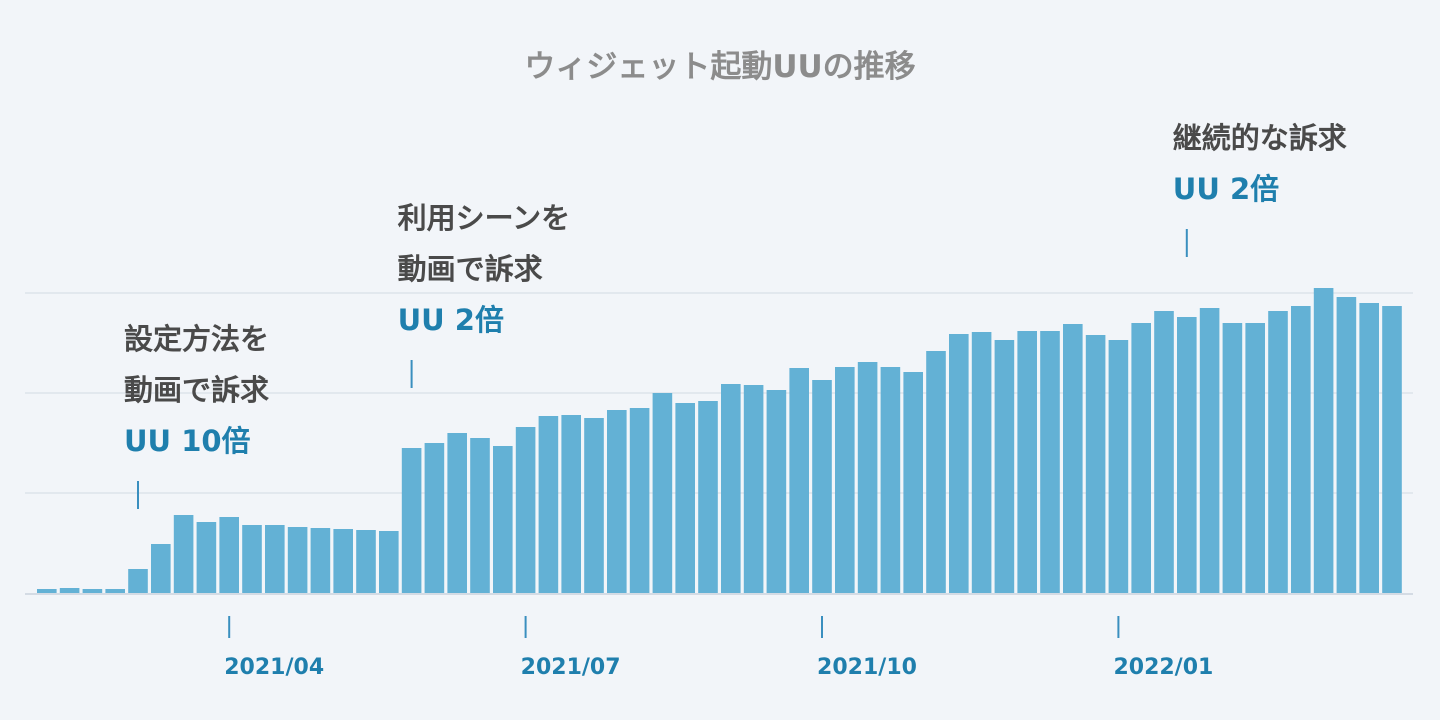 This screenshot has width=1440, height=720. What do you see at coordinates (718, 648) in the screenshot?
I see `x-axis: 2021/04 2021/07 2021/10 2022/01` at bounding box center [718, 648].